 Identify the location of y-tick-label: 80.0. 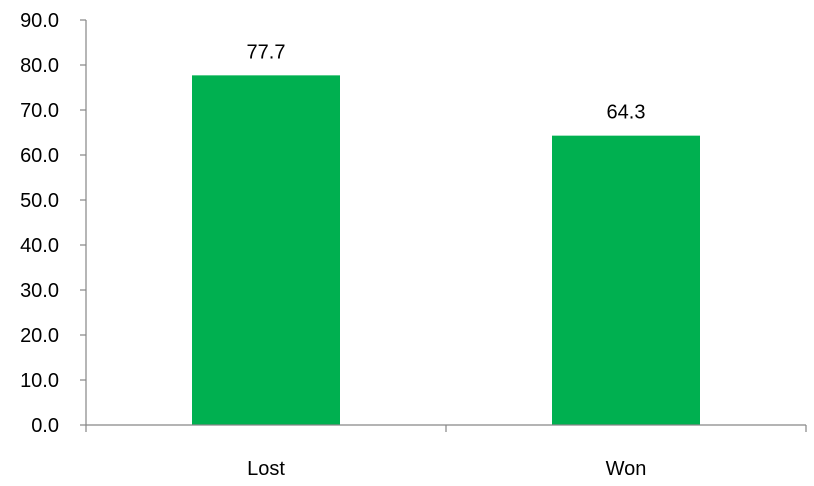
(39, 66).